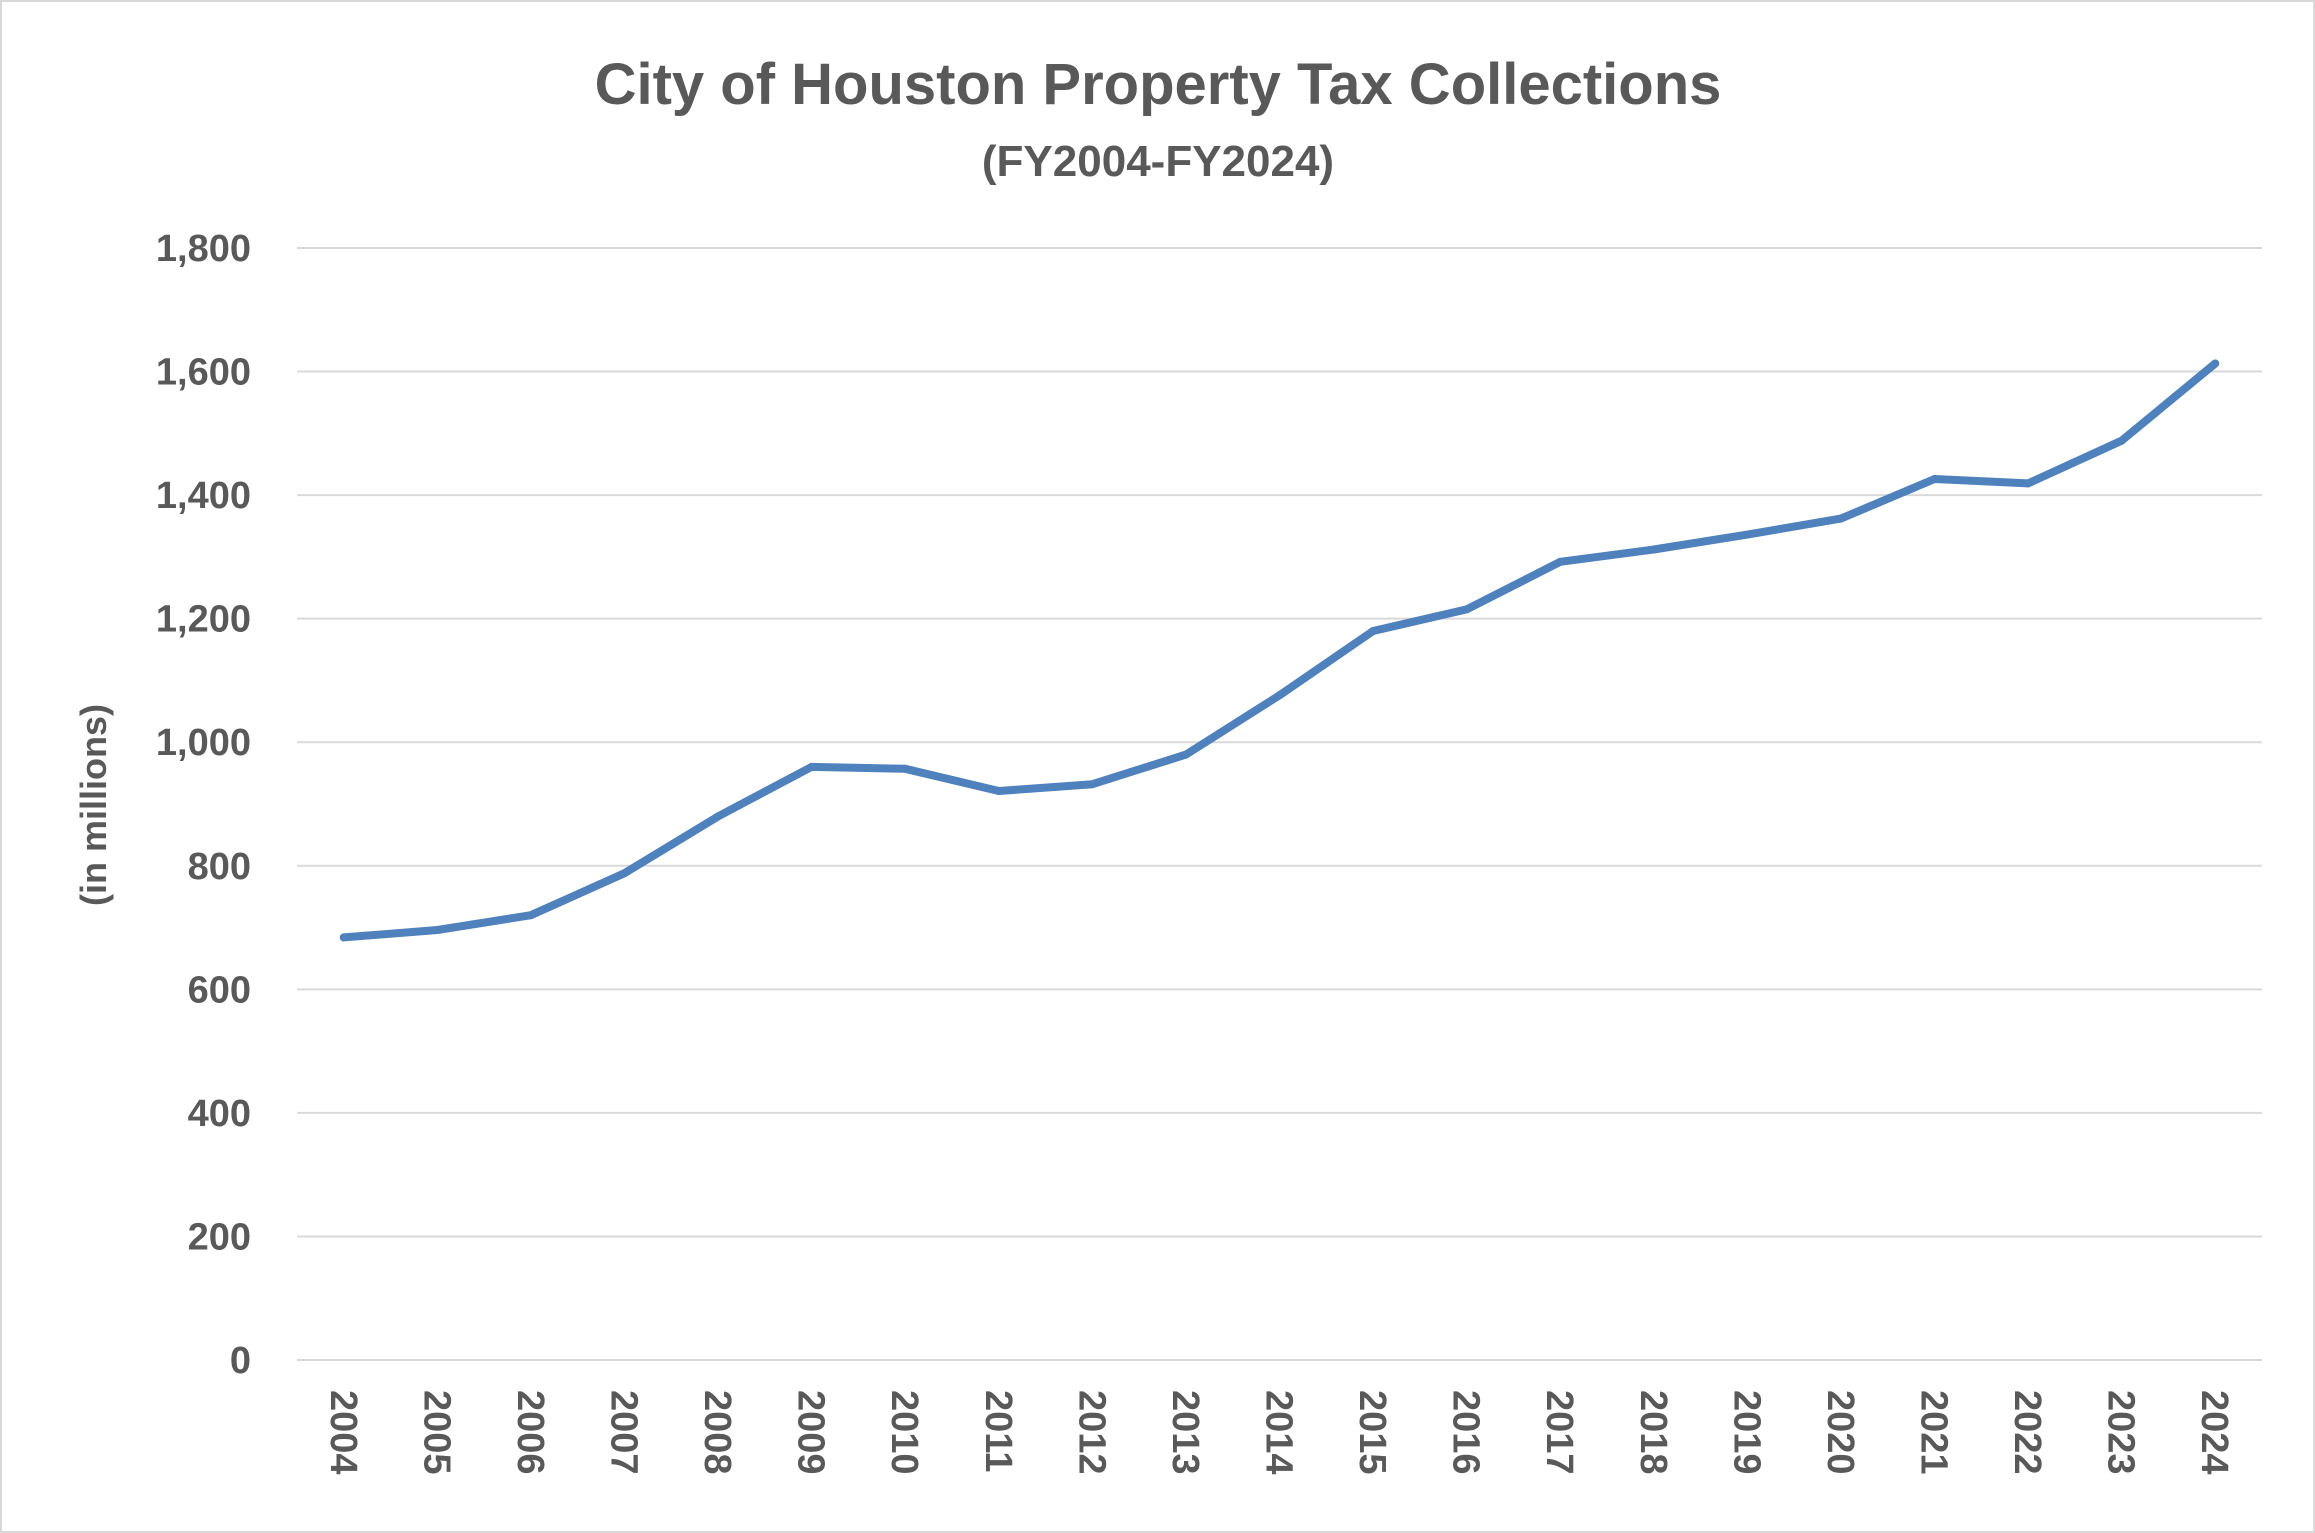  What do you see at coordinates (1372, 1432) in the screenshot?
I see `x-tick-label: 2015` at bounding box center [1372, 1432].